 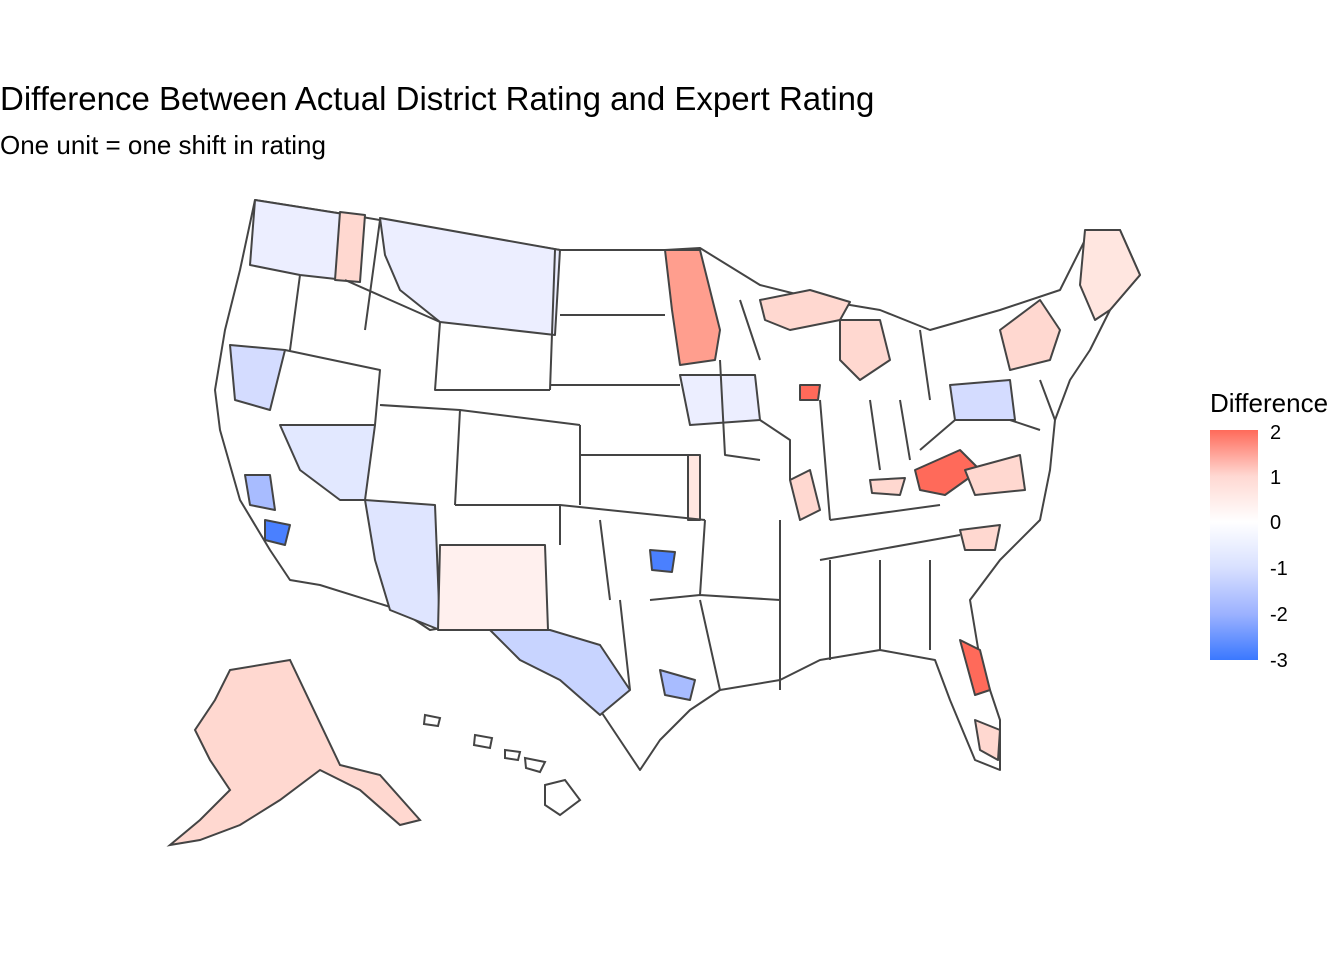 What do you see at coordinates (277, 532) in the screenshot?
I see `district-ca-la` at bounding box center [277, 532].